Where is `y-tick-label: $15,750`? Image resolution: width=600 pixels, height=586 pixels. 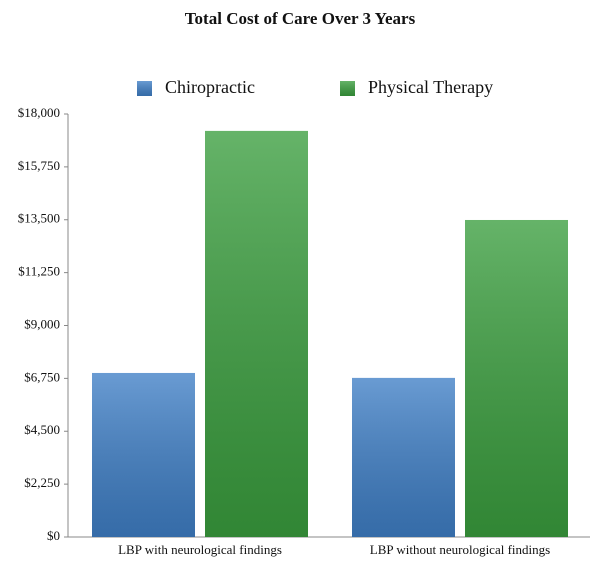
y-tick-label: $15,750 is located at coordinates (39, 165).